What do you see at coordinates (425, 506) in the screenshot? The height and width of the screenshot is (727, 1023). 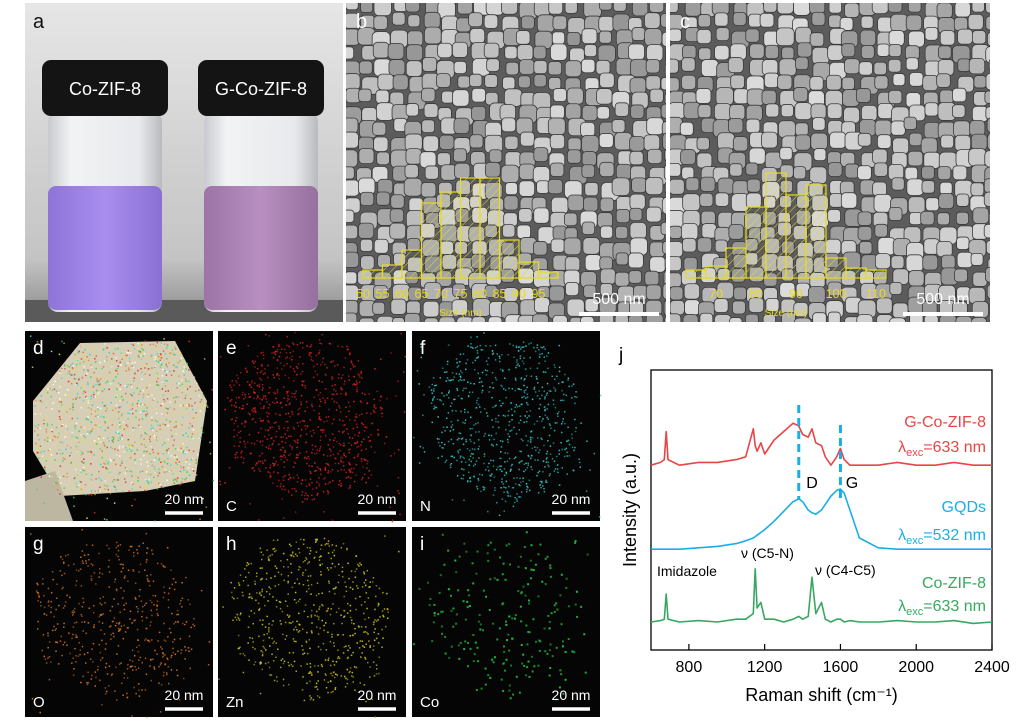 I see `element-label: N` at bounding box center [425, 506].